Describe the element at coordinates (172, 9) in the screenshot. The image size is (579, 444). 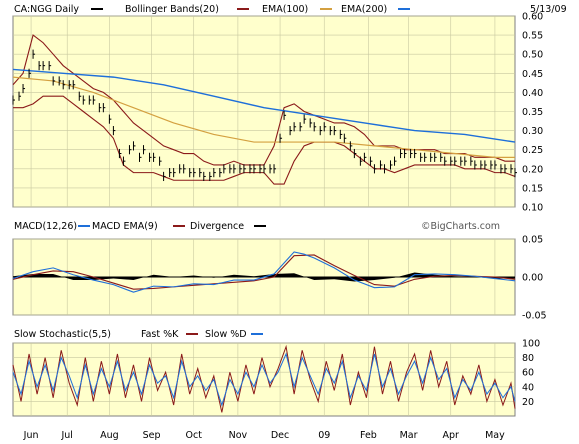
I see `legend-bollinger-label: Bollinger Bands(20)` at that location.